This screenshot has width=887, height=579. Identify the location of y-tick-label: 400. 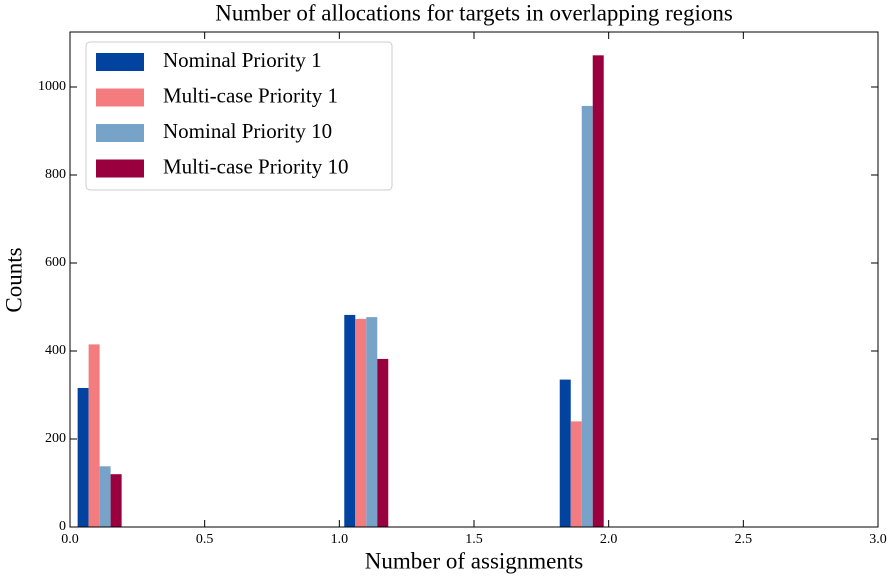
(55, 350).